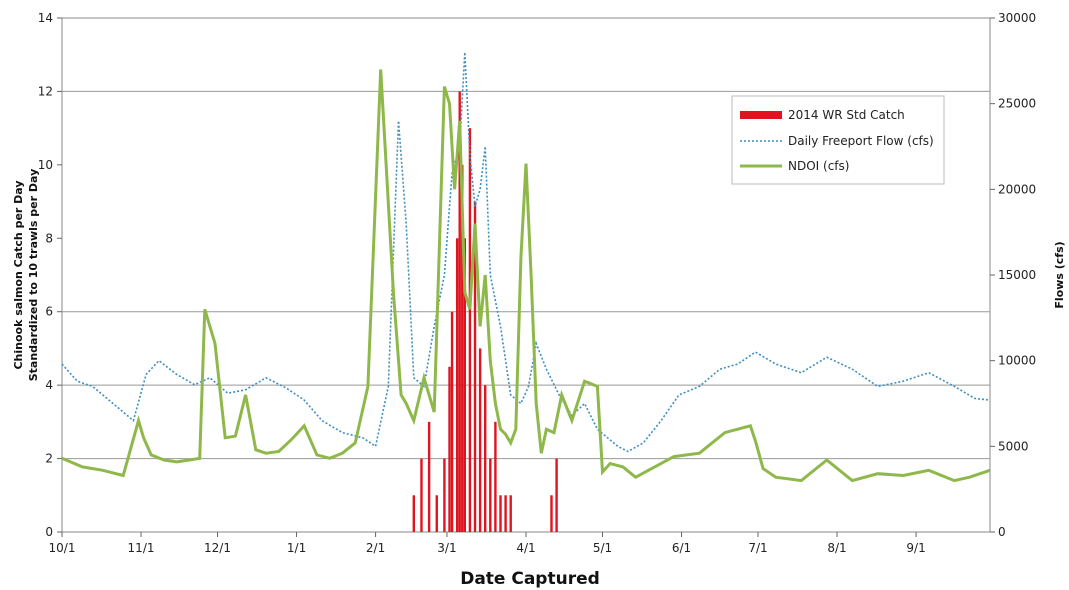 This screenshot has height=590, width=1069. Describe the element at coordinates (446, 548) in the screenshot. I see `x-tick-label: 3/1` at that location.